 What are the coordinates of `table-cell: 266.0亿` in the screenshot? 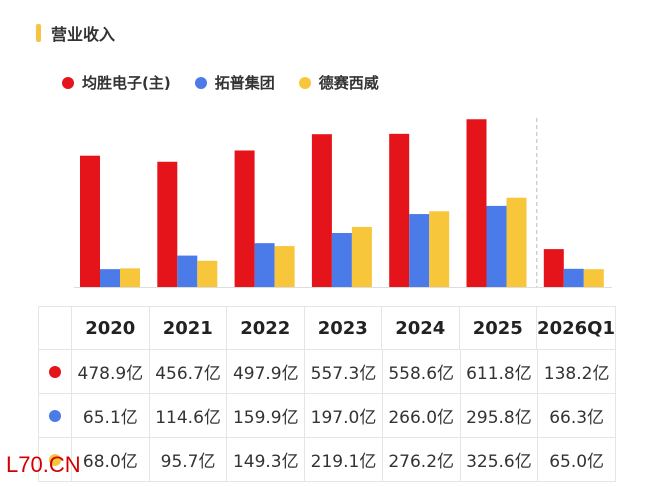 It's located at (421, 416).